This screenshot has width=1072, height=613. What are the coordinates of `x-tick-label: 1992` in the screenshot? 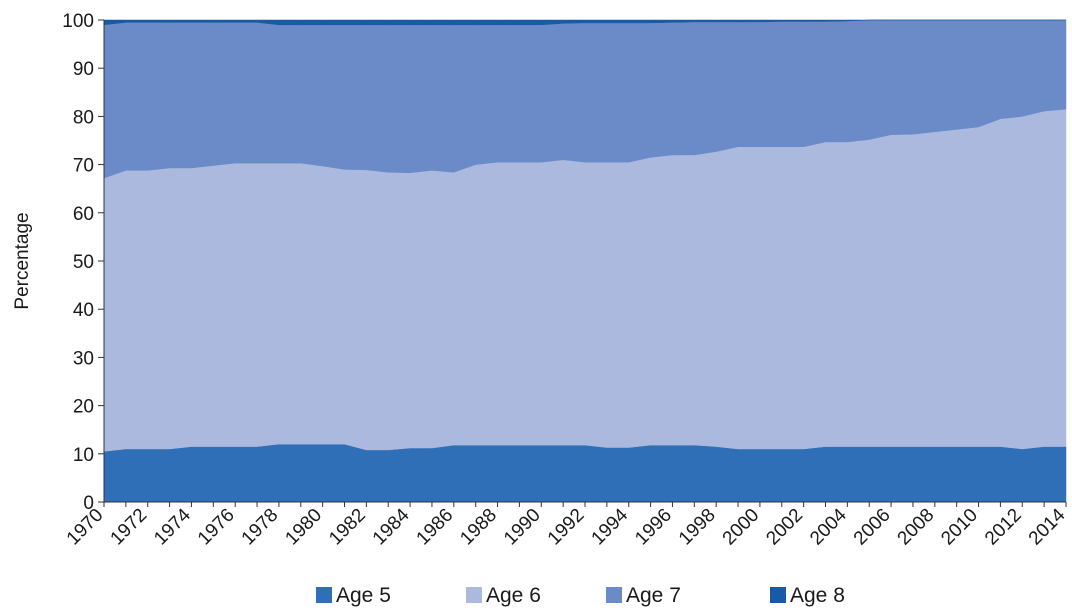 It's located at (566, 527).